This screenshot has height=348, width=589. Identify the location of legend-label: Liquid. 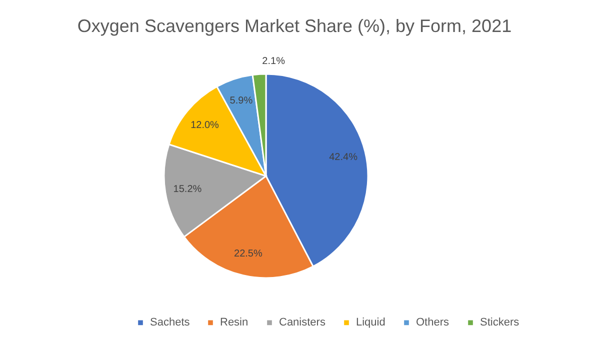
(371, 322).